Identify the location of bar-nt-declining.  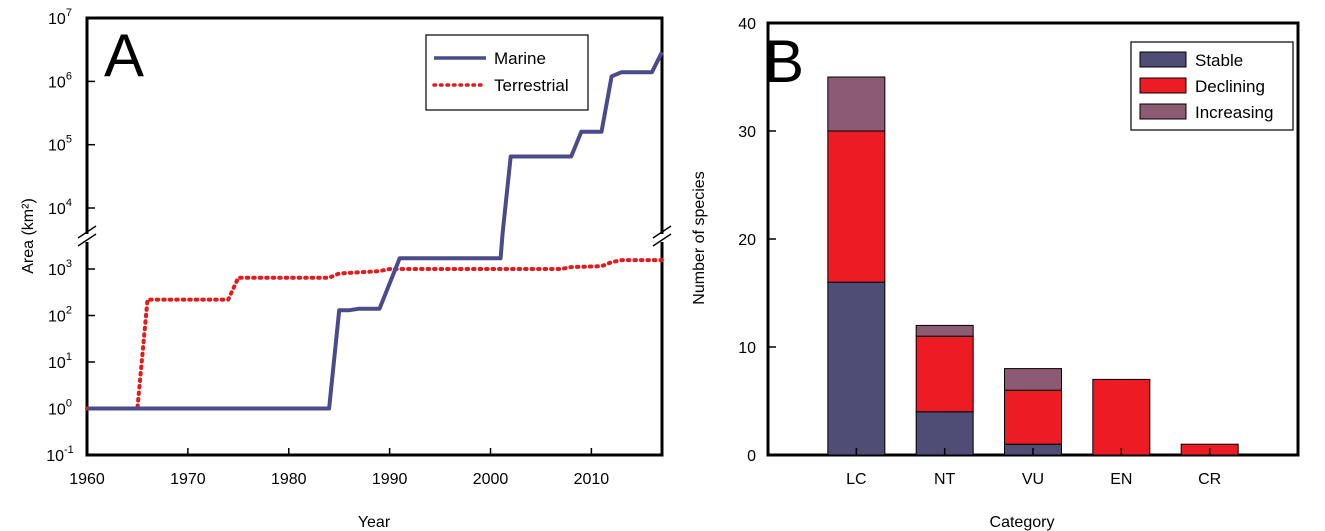
(944, 374).